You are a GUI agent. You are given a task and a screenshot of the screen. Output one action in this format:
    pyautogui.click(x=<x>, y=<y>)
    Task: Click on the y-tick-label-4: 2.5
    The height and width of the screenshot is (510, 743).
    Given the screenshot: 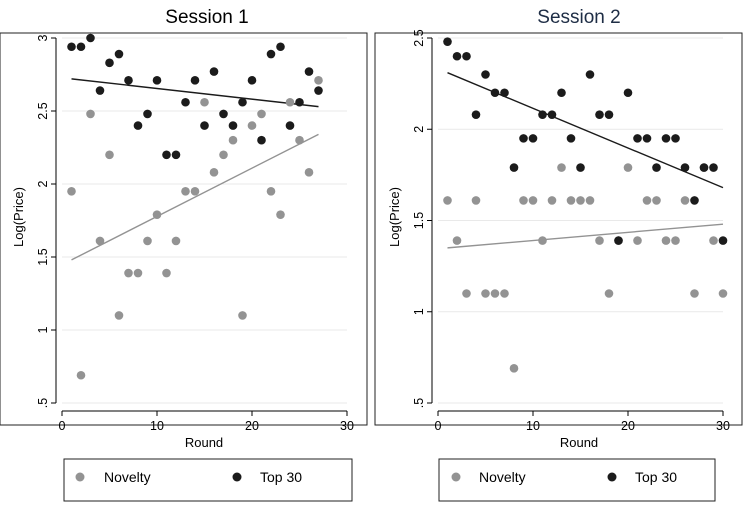 What is the action you would take?
    pyautogui.click(x=419, y=37)
    